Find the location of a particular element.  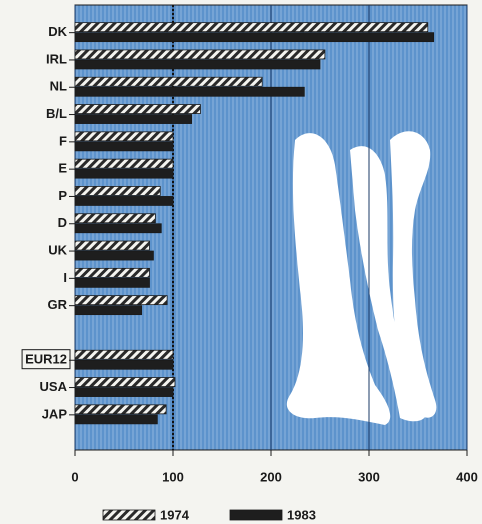

label-box is located at coordinates (46, 359).